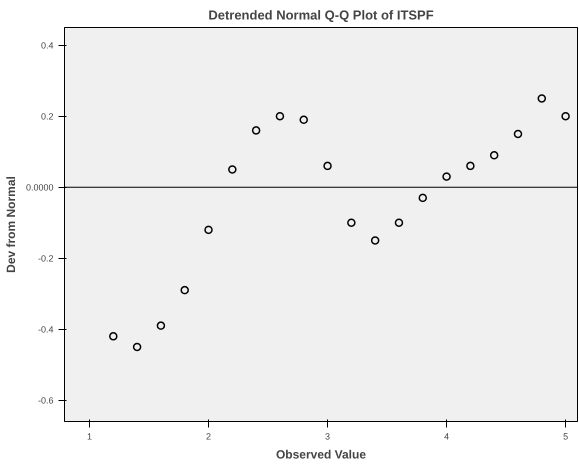 The height and width of the screenshot is (464, 579). What do you see at coordinates (11, 224) in the screenshot?
I see `y-axis-title: Dev from Normal` at bounding box center [11, 224].